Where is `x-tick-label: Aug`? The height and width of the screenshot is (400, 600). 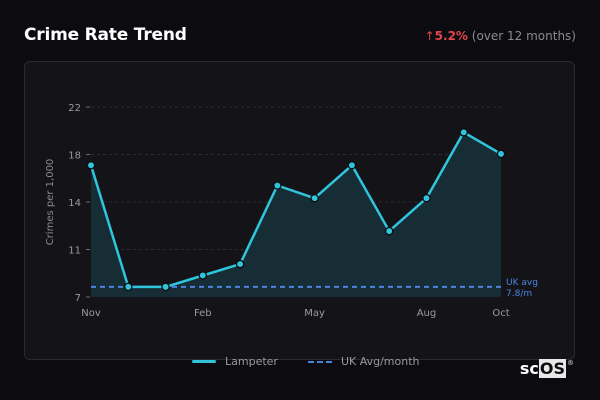
x-tick-label: Aug is located at coordinates (427, 313).